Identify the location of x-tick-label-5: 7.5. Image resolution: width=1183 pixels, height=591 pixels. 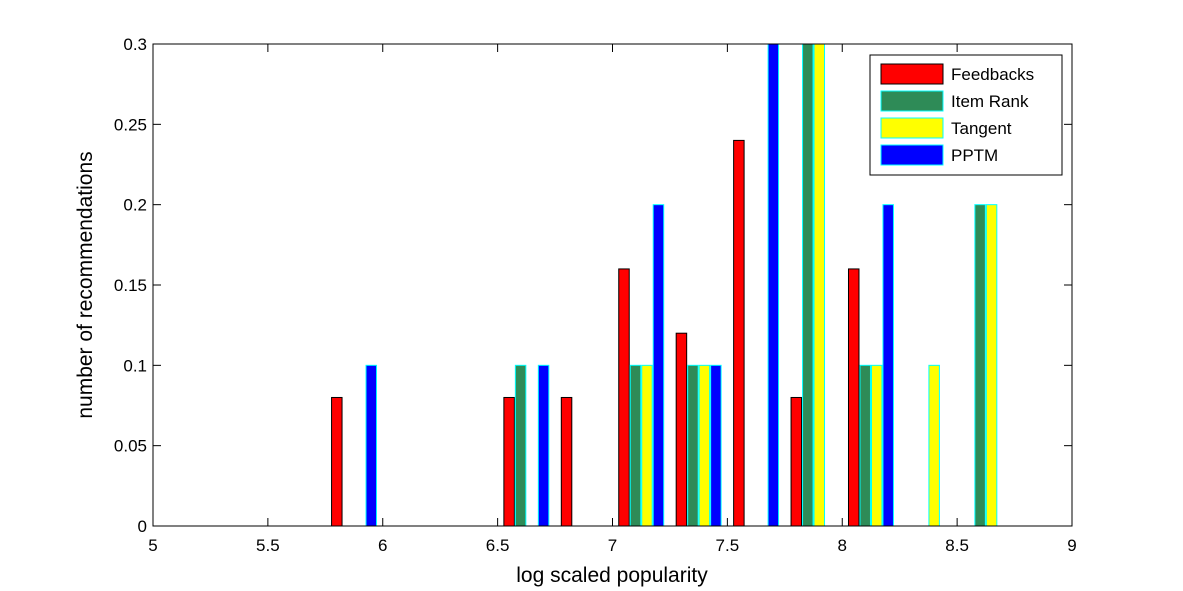
(728, 545).